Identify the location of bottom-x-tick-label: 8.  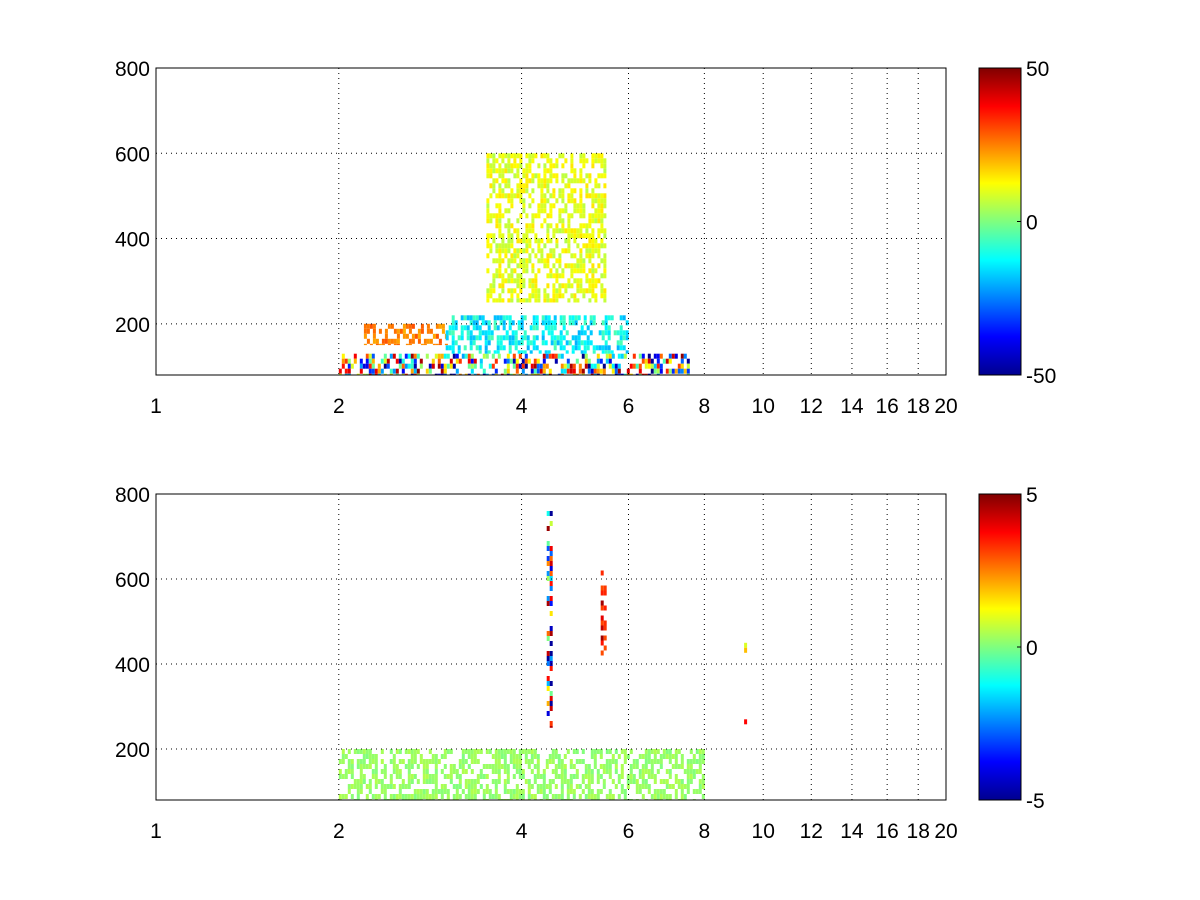
(705, 831).